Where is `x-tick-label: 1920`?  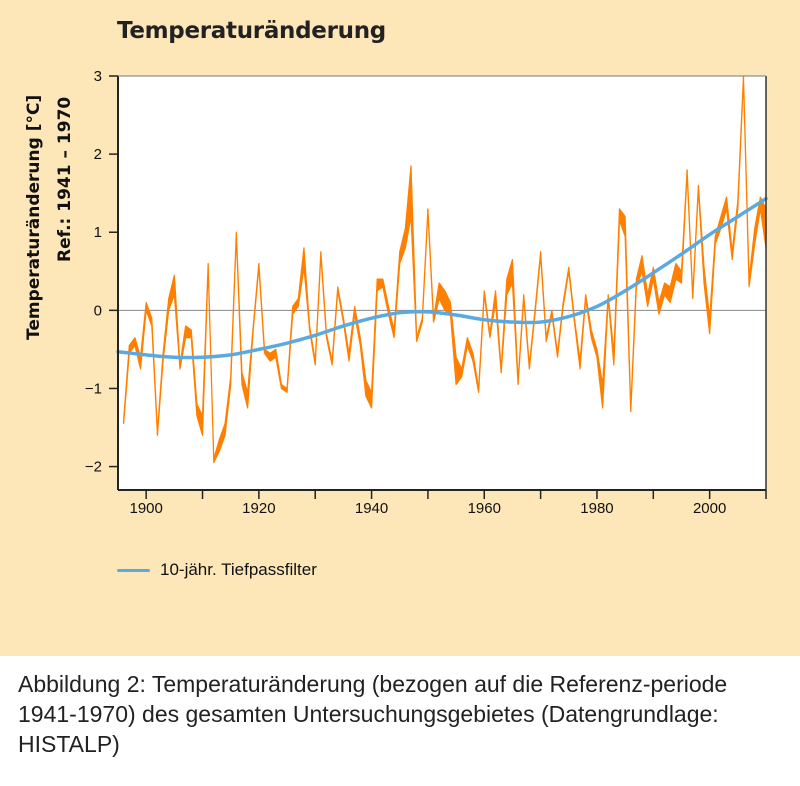 x-tick-label: 1920 is located at coordinates (258, 508).